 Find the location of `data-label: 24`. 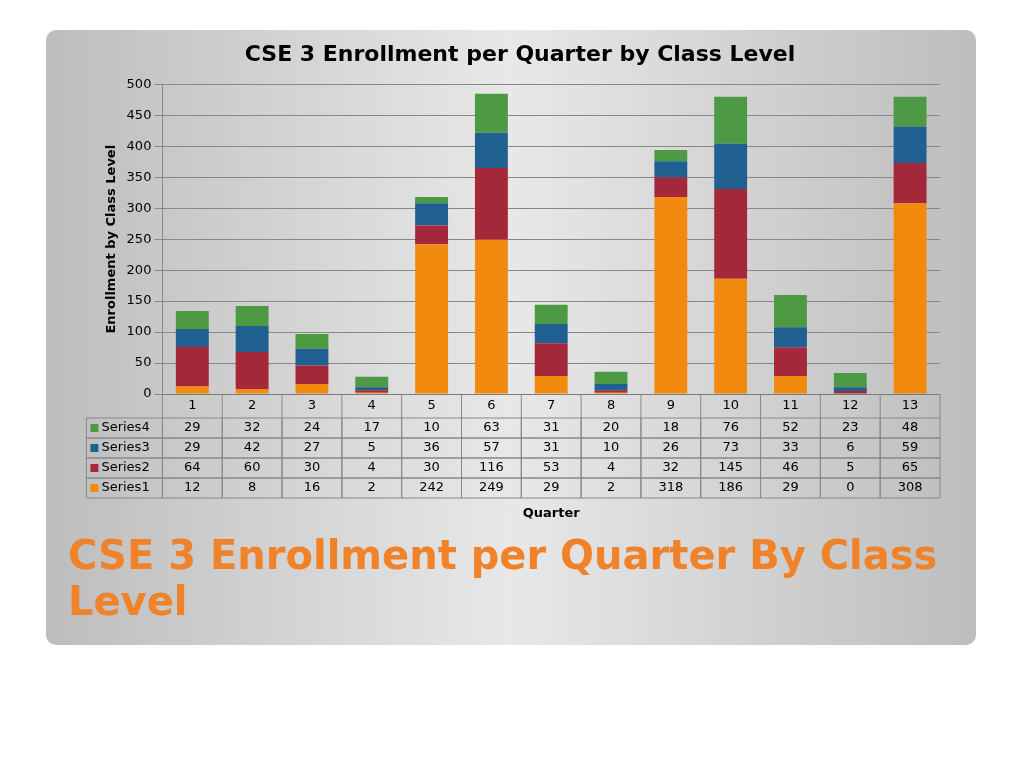

data-label: 24 is located at coordinates (312, 427).